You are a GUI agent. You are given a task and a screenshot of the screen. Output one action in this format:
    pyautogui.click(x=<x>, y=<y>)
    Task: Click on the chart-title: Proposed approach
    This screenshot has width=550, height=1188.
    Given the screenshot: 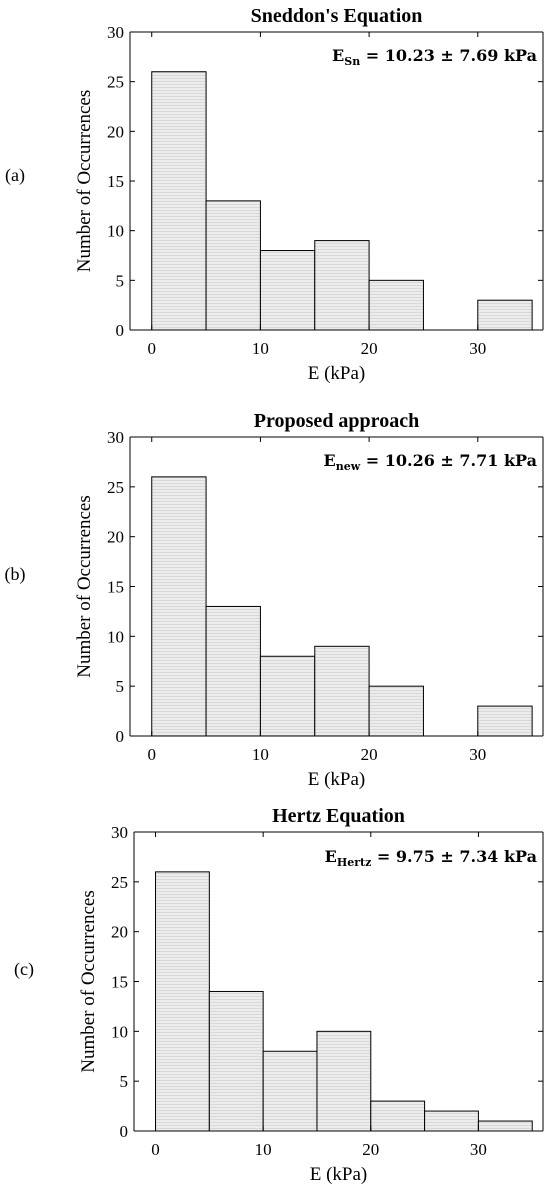 What is the action you would take?
    pyautogui.click(x=336, y=421)
    